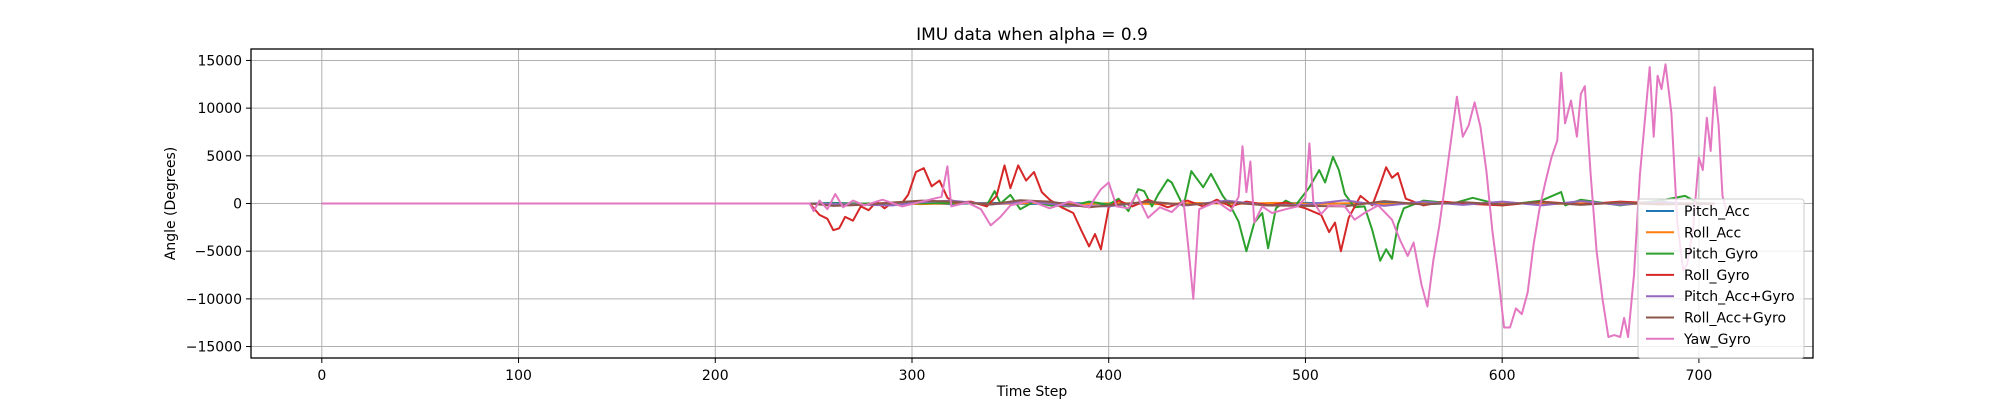 This screenshot has width=2000, height=400. Describe the element at coordinates (214, 348) in the screenshot. I see `y-tick-label: −15000` at that location.